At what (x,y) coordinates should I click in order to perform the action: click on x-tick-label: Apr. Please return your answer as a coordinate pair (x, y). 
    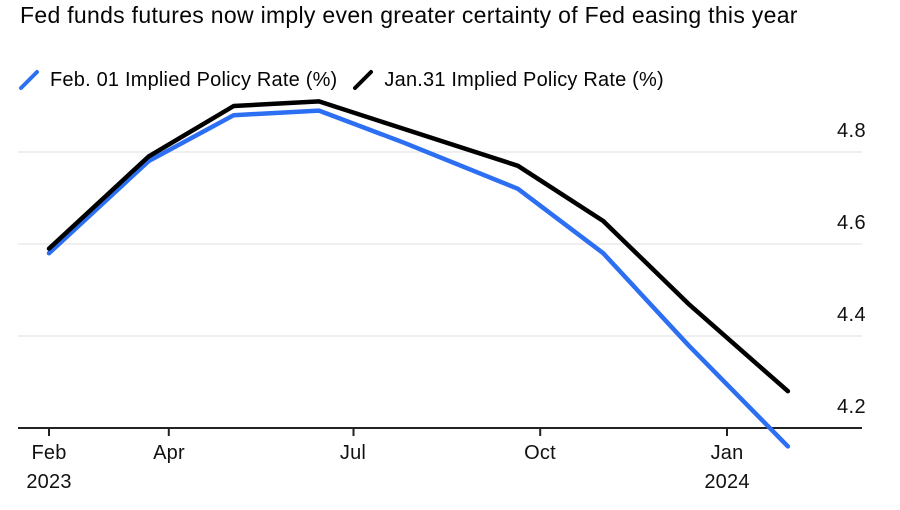
    Looking at the image, I should click on (169, 453).